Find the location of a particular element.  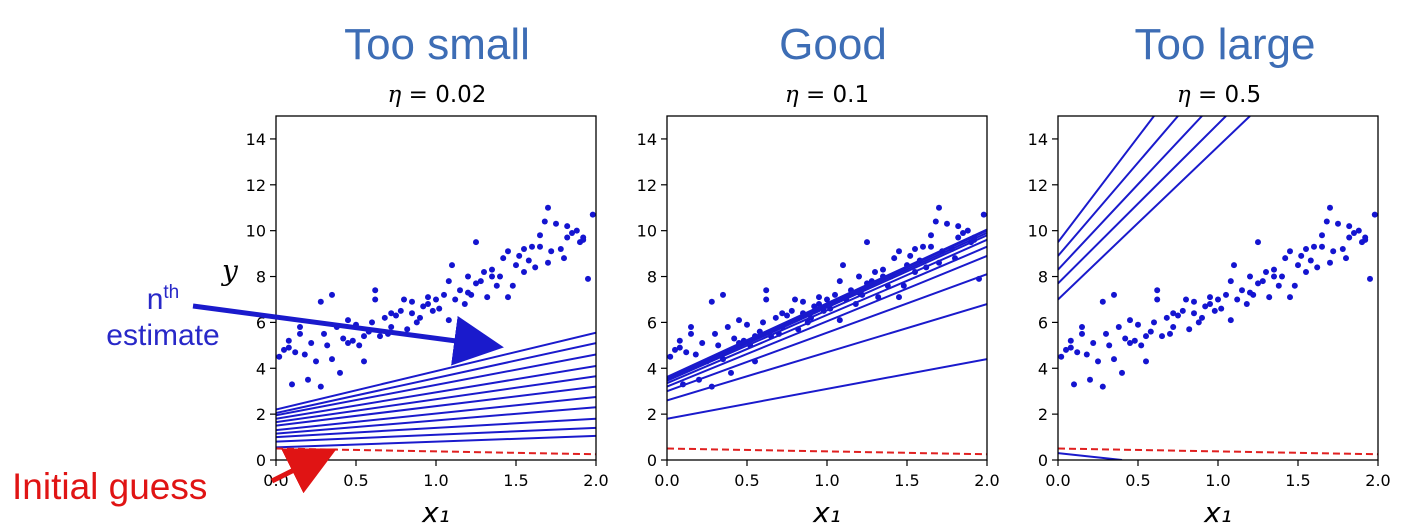

y-axis-label: y is located at coordinates (229, 270).